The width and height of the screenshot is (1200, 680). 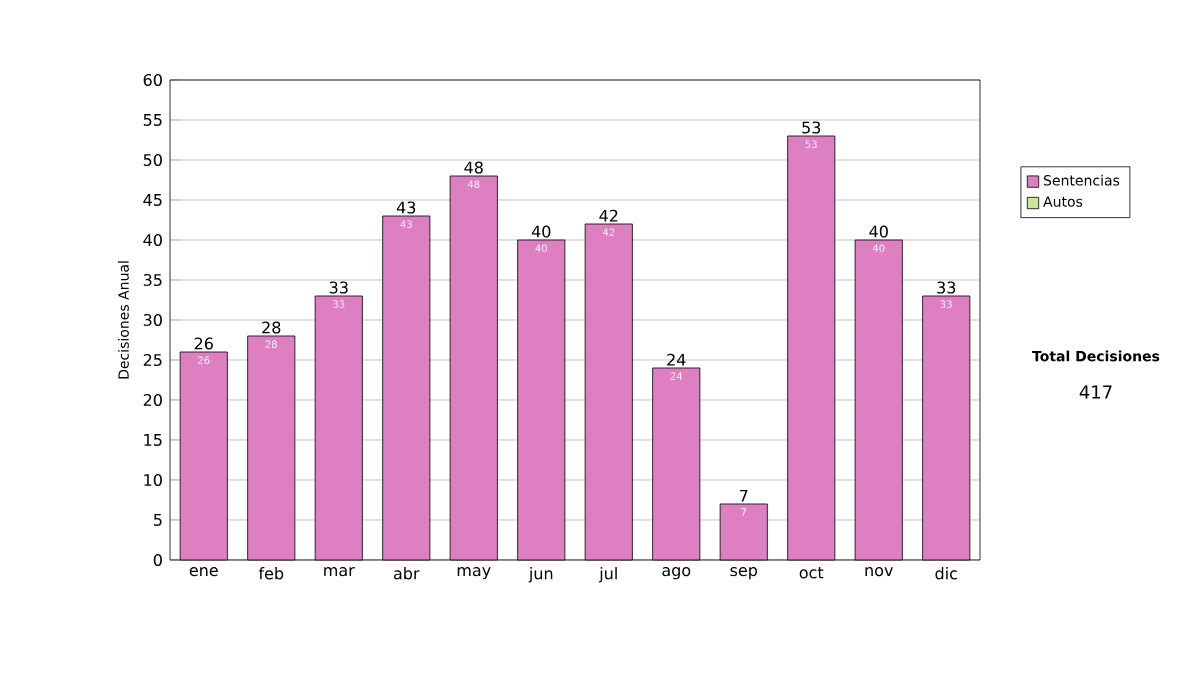 What do you see at coordinates (473, 167) in the screenshot?
I see `total-label: 48` at bounding box center [473, 167].